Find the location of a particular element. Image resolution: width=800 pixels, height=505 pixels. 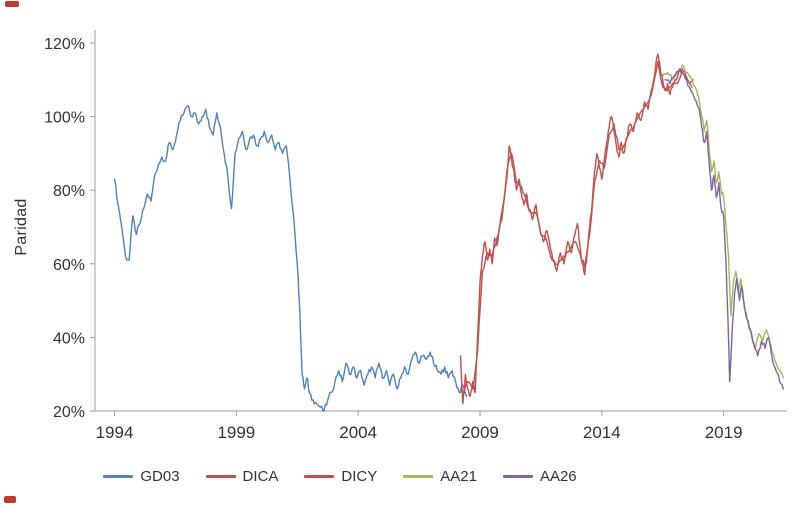

y-tick-label: 40% is located at coordinates (69, 338).